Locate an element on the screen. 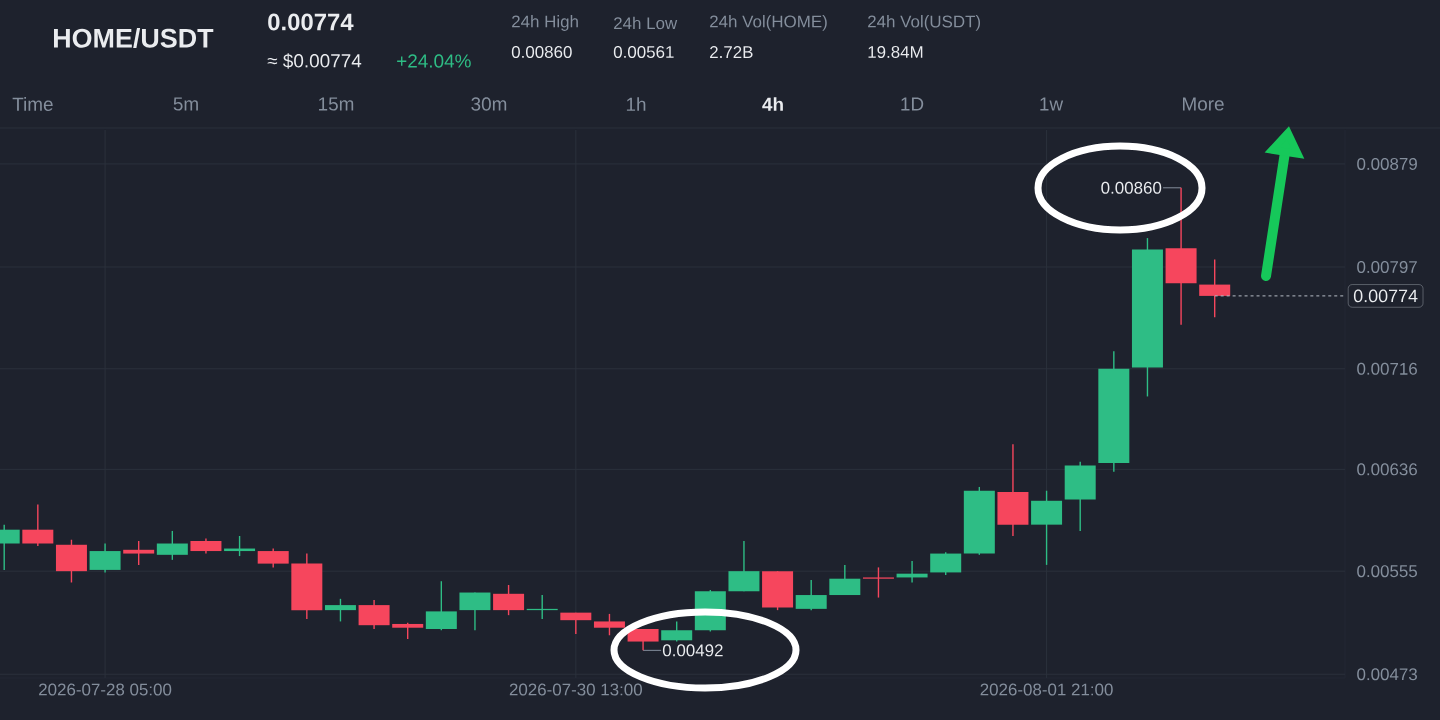 This screenshot has width=1440, height=720. text: 2.72B is located at coordinates (731, 52).